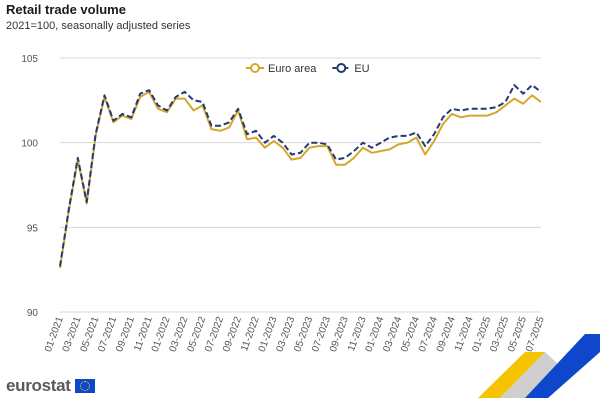 This screenshot has height=400, width=600. What do you see at coordinates (33, 228) in the screenshot?
I see `y-tick-label: 95` at bounding box center [33, 228].